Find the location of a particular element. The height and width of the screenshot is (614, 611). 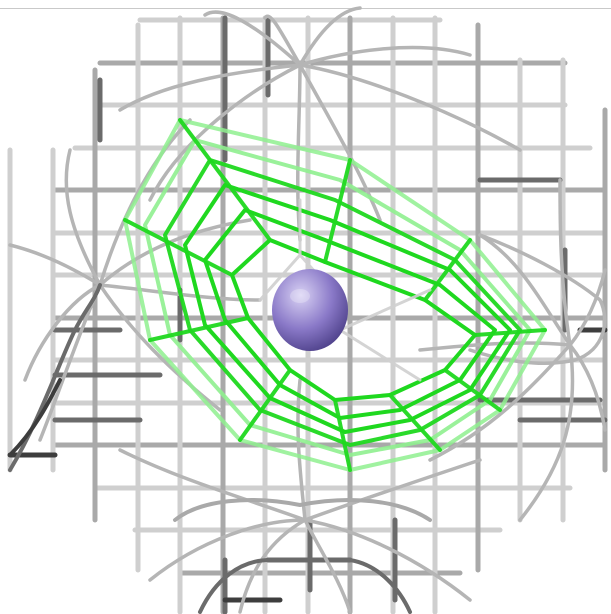

inner-mesh-rod is located at coordinates (385, 335).